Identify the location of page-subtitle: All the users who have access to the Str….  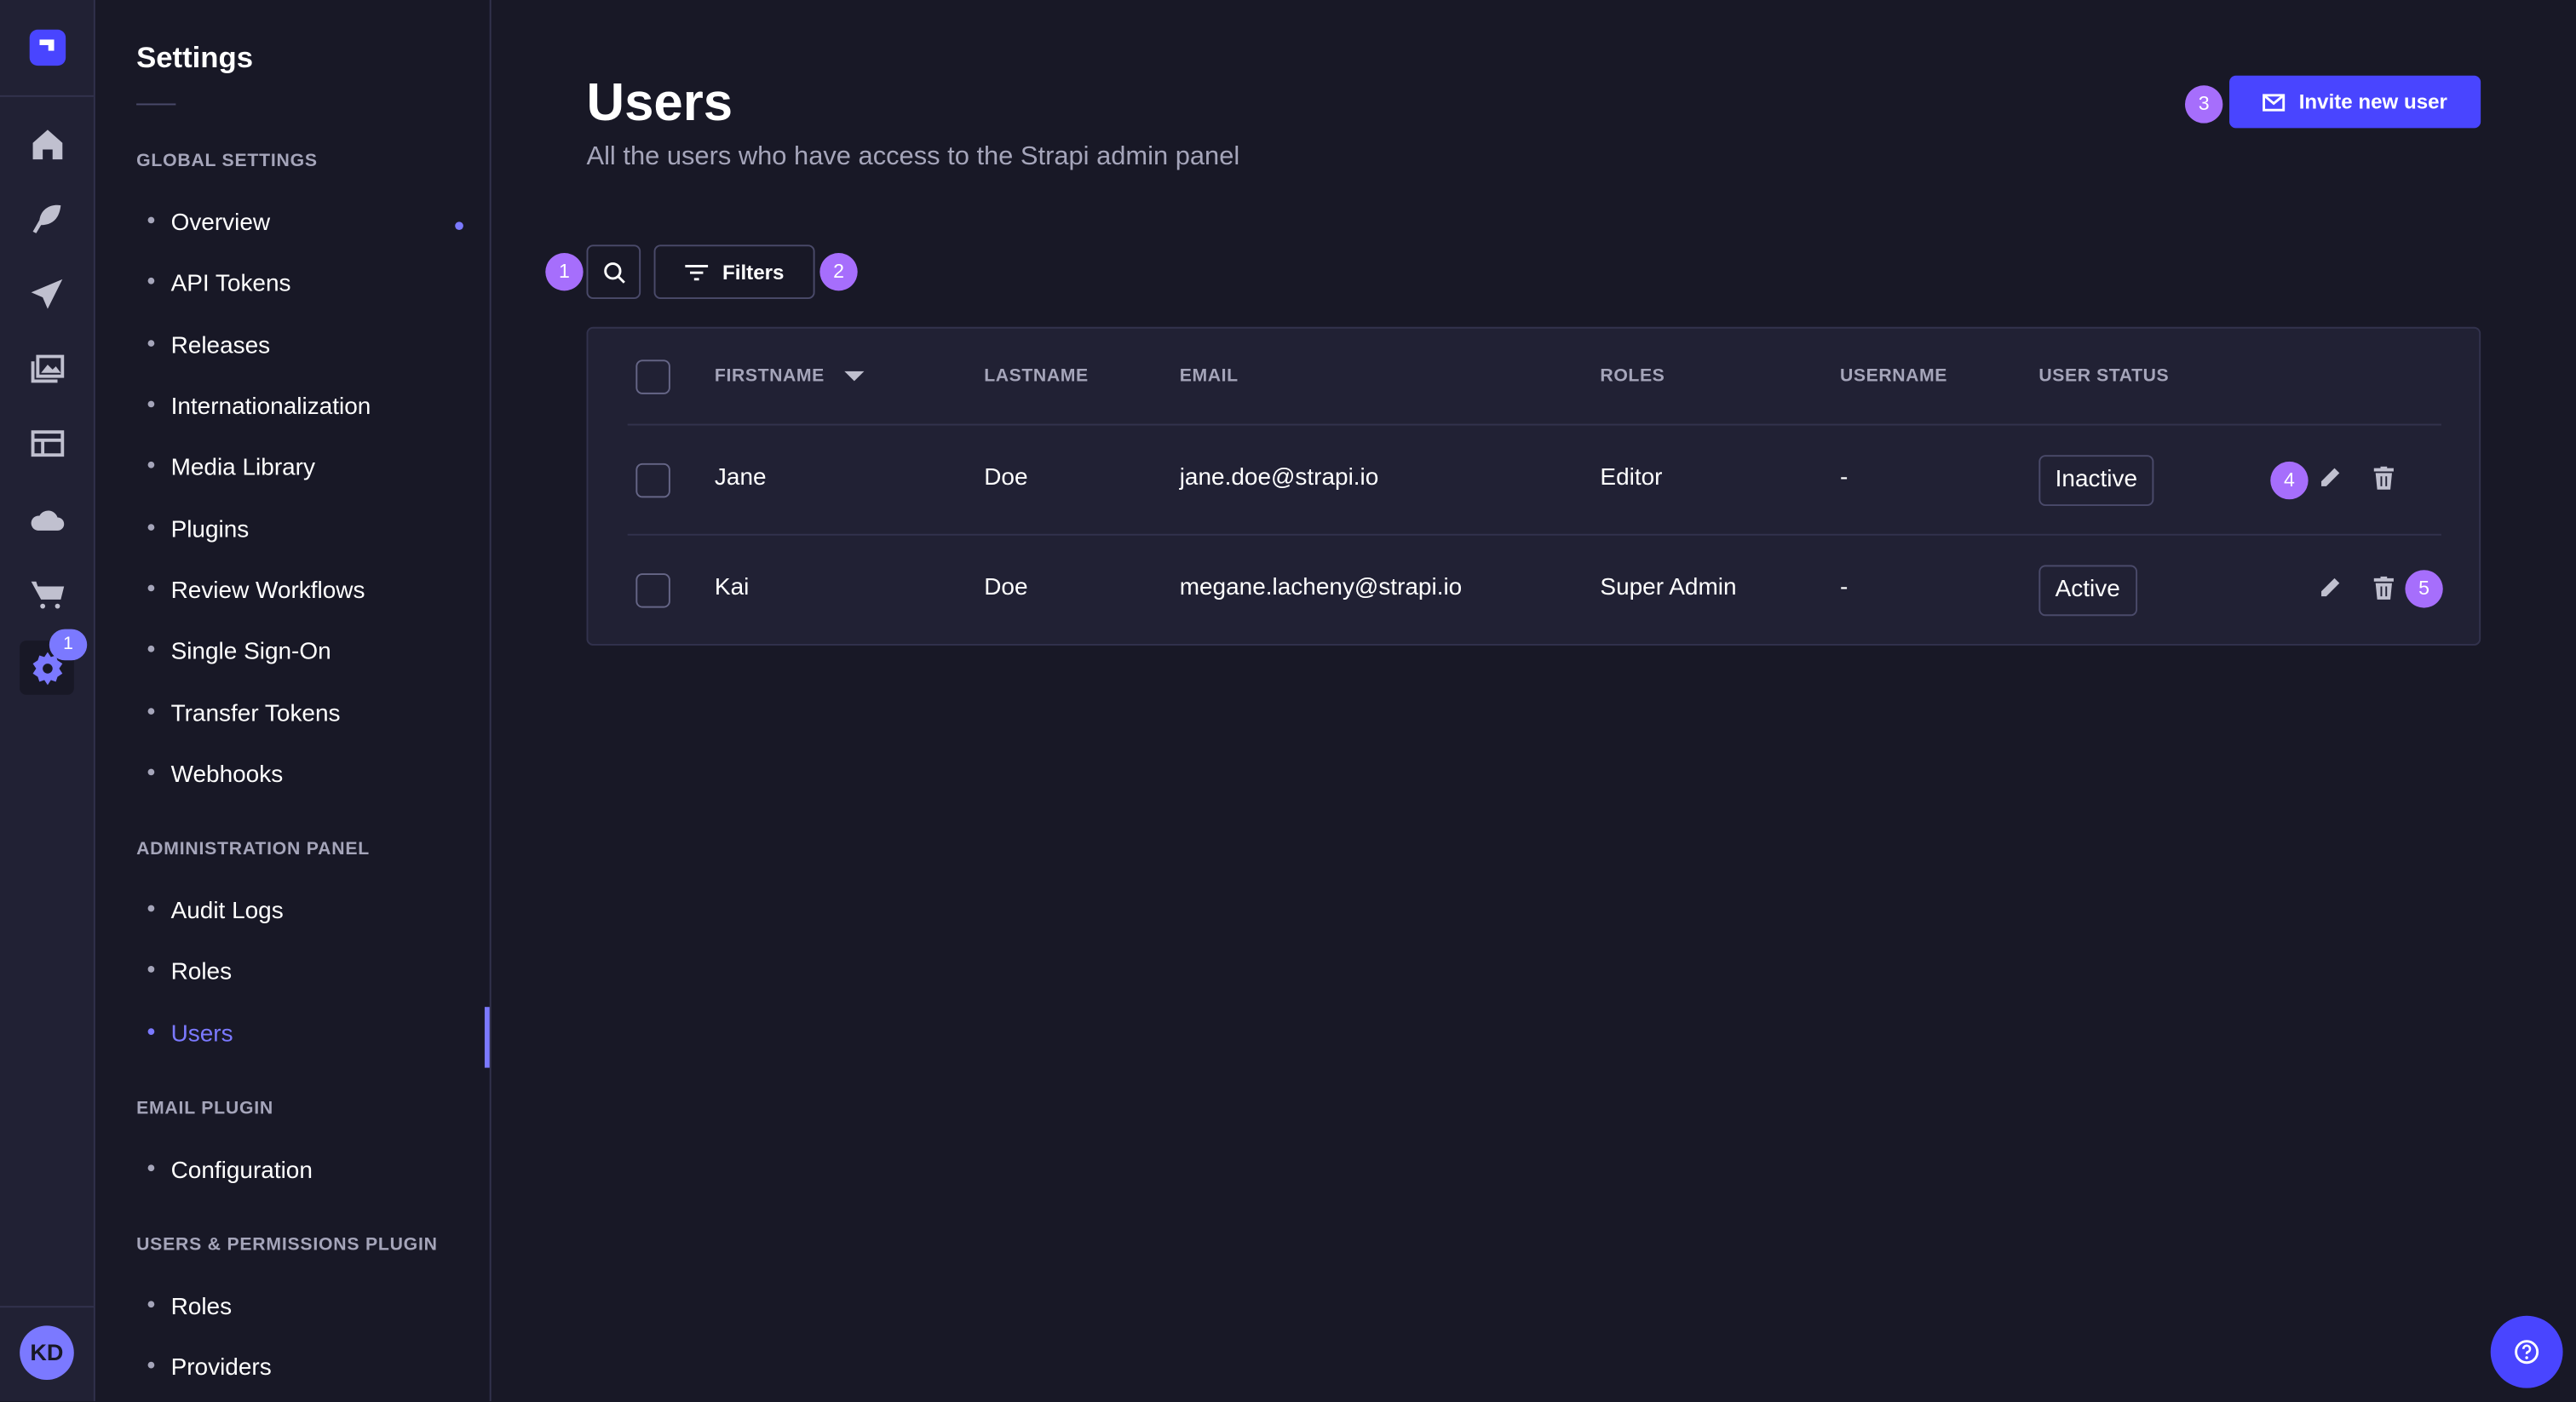
(913, 156).